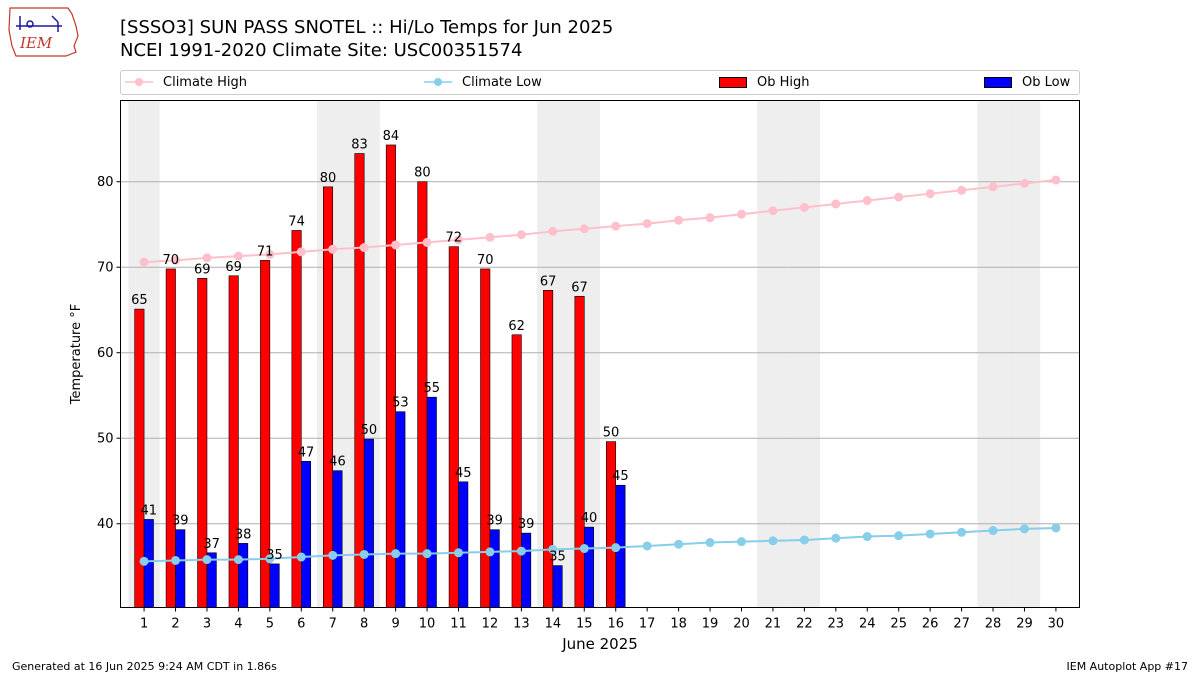 Image resolution: width=1200 pixels, height=675 pixels. What do you see at coordinates (105, 353) in the screenshot?
I see `y-tick-label: 60` at bounding box center [105, 353].